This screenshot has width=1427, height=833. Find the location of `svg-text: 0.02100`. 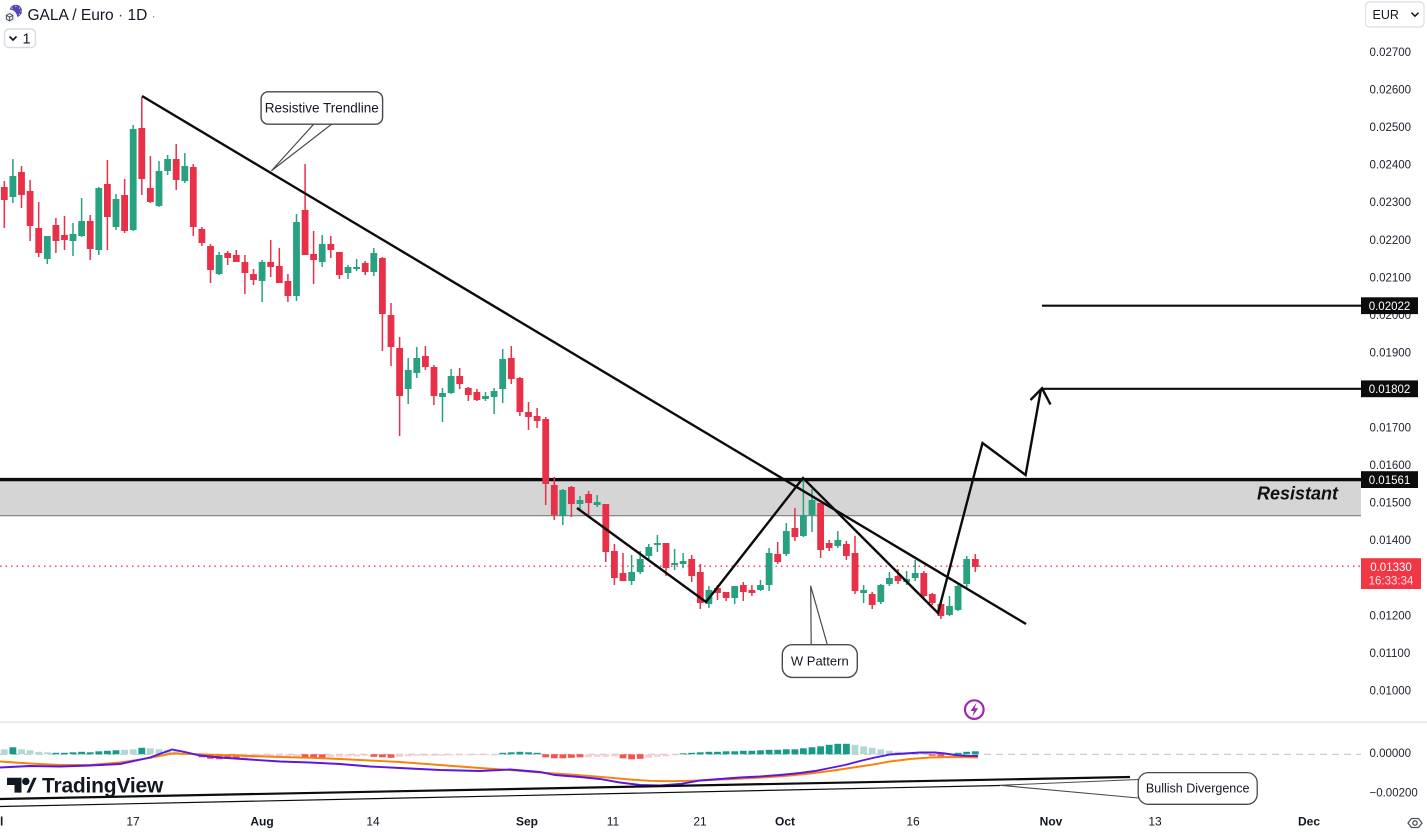

svg-text: 0.02100 is located at coordinates (1391, 278).